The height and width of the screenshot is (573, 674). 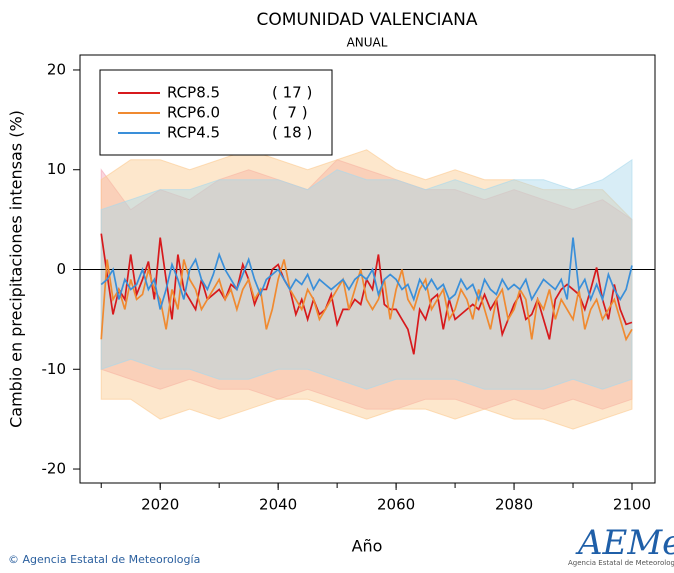 I want to click on legend-label: RCP4.5, so click(x=193, y=133).